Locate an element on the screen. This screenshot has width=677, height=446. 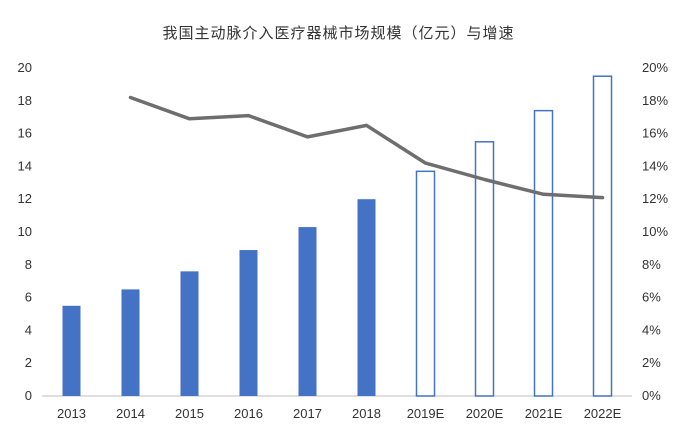
y-left-tick-label: 14 is located at coordinates (25, 165).